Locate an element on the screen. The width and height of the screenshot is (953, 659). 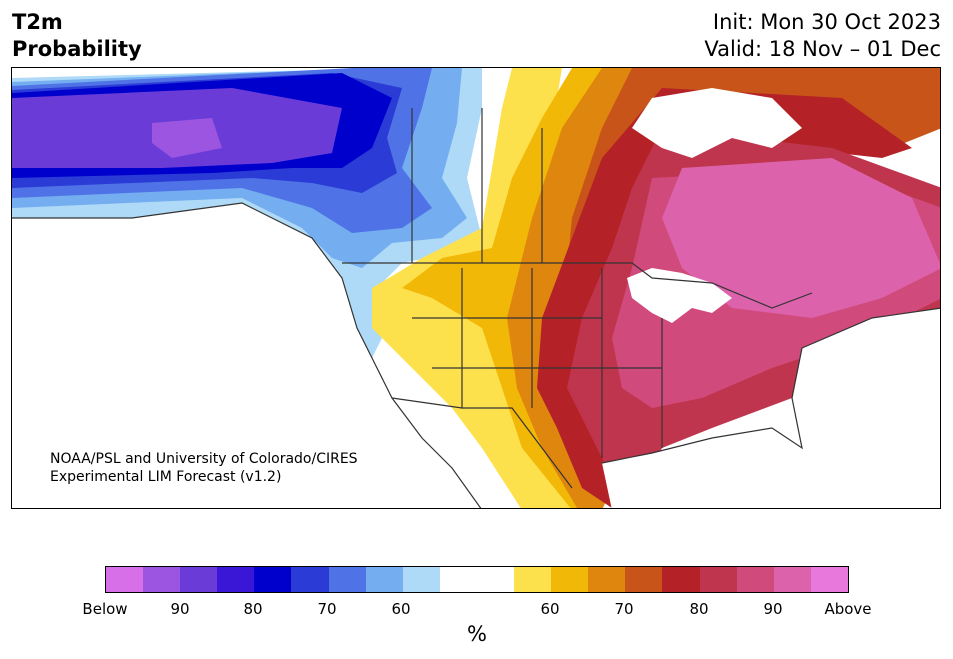
valid-range: Valid: 18 Nov – 01 Dec is located at coordinates (822, 49).